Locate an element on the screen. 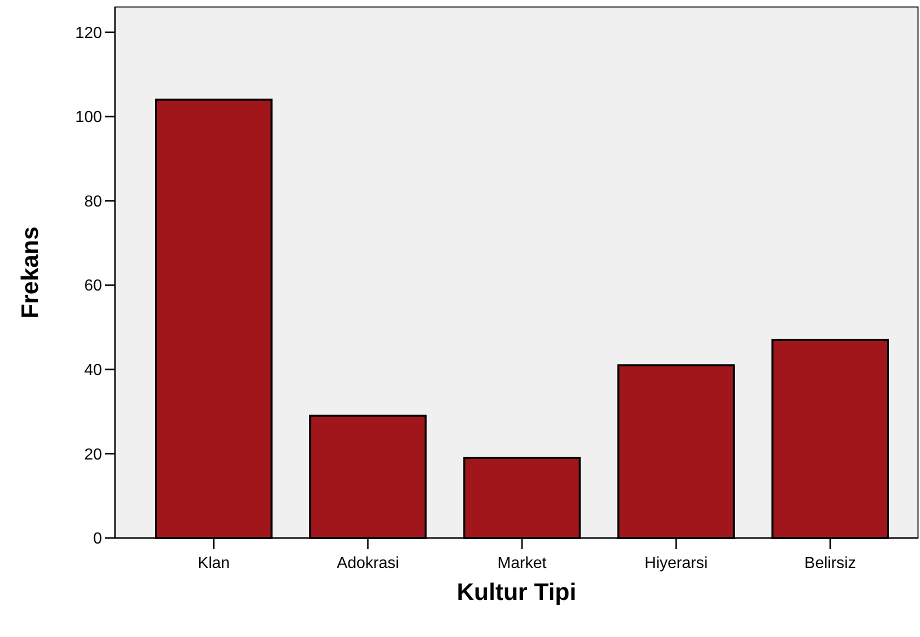  y-tick-label: 60 is located at coordinates (93, 286).